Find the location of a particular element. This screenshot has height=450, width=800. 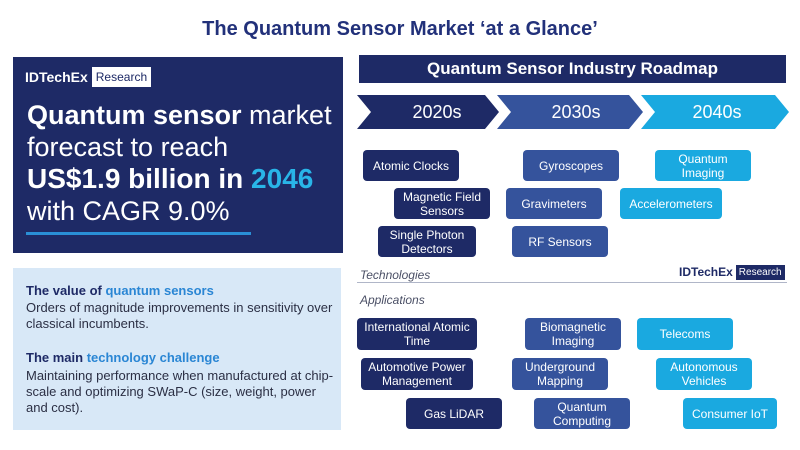

headline-l3-bold: US$1.9 billion in is located at coordinates (139, 178).